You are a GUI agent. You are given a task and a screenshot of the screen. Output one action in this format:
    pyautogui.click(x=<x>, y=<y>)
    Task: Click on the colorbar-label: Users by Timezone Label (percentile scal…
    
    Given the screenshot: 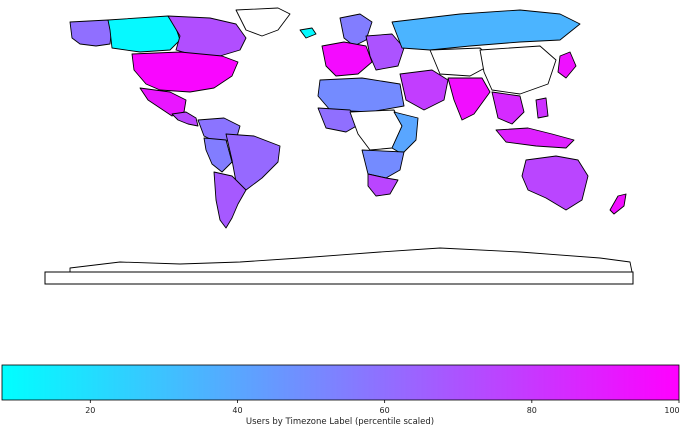 What is the action you would take?
    pyautogui.click(x=340, y=421)
    